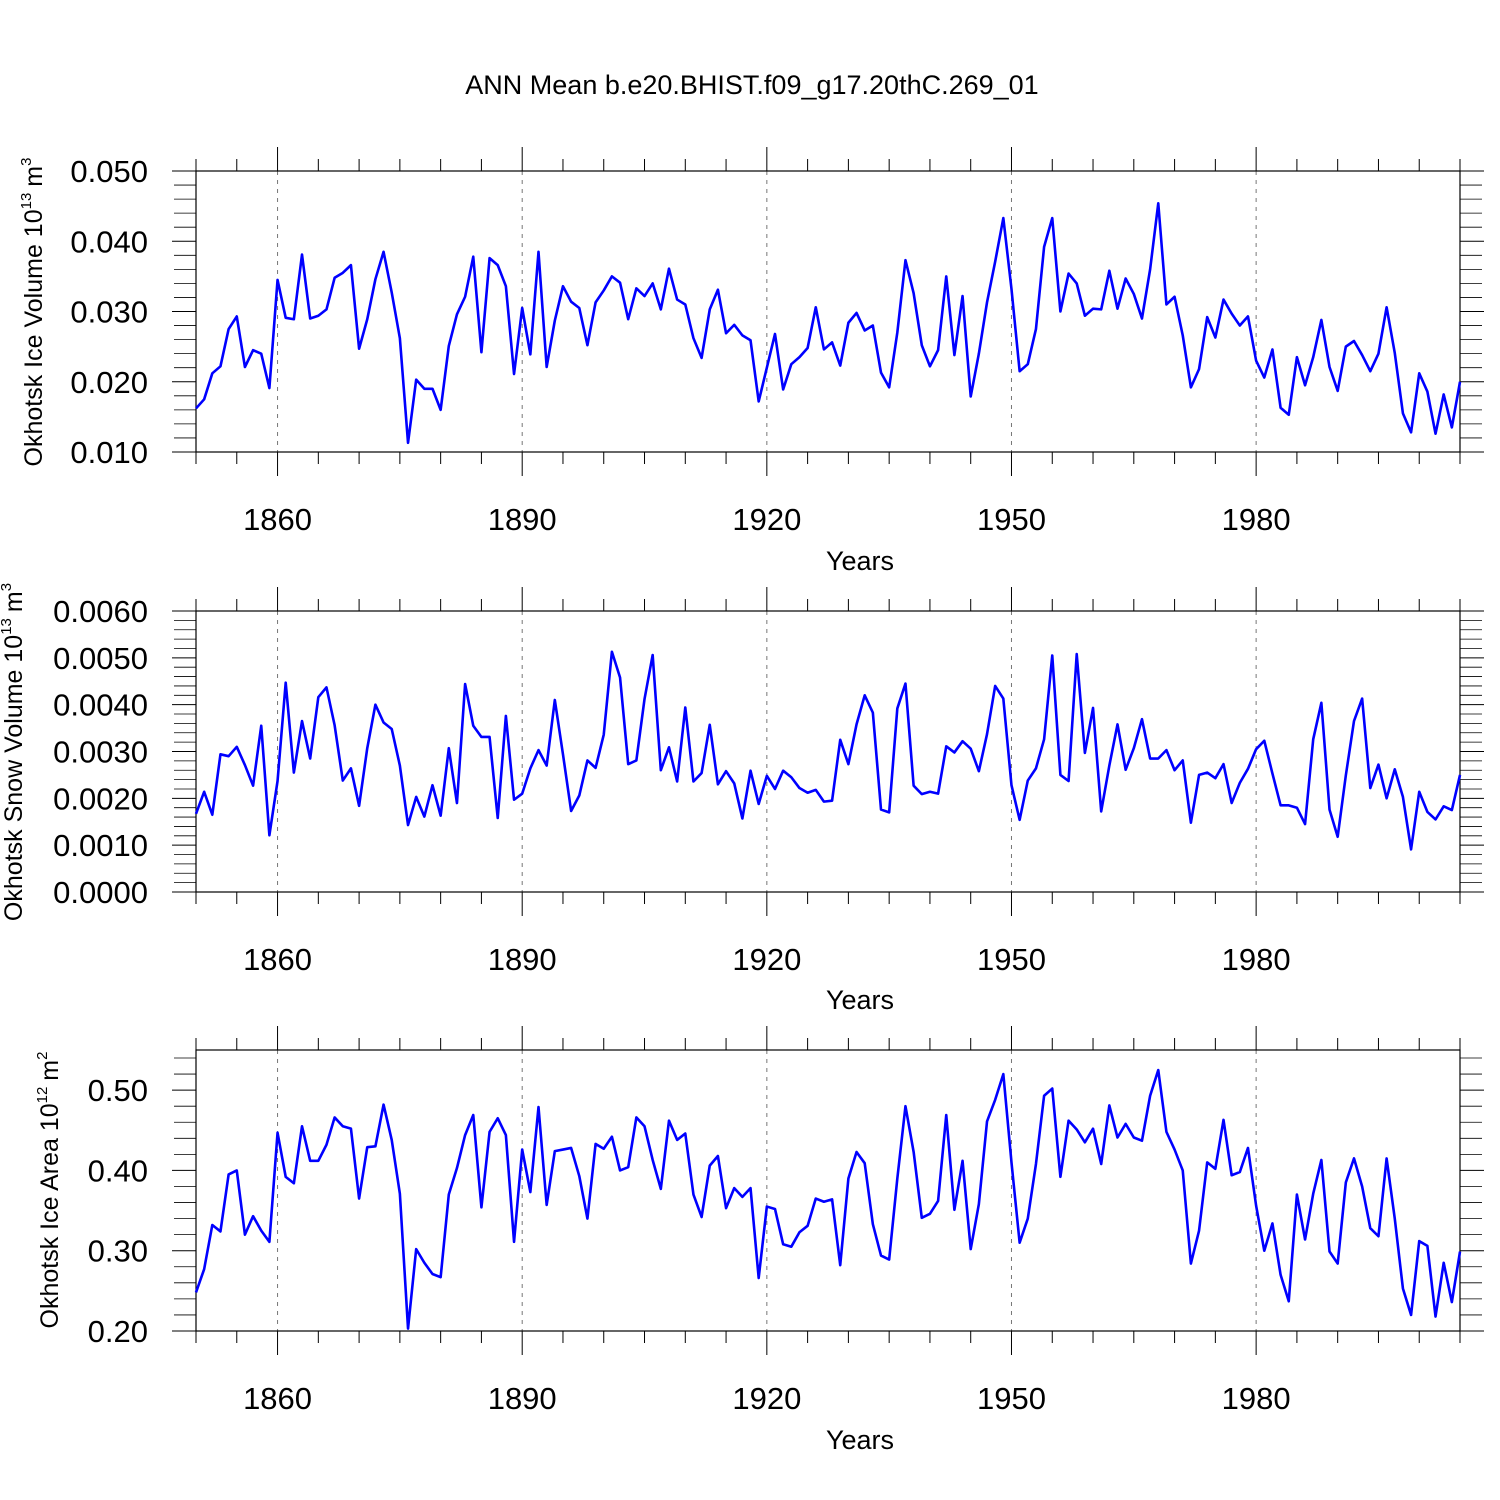 This screenshot has height=1500, width=1500. What do you see at coordinates (522, 519) in the screenshot?
I see `ice-volume-xtick-label: 1890` at bounding box center [522, 519].